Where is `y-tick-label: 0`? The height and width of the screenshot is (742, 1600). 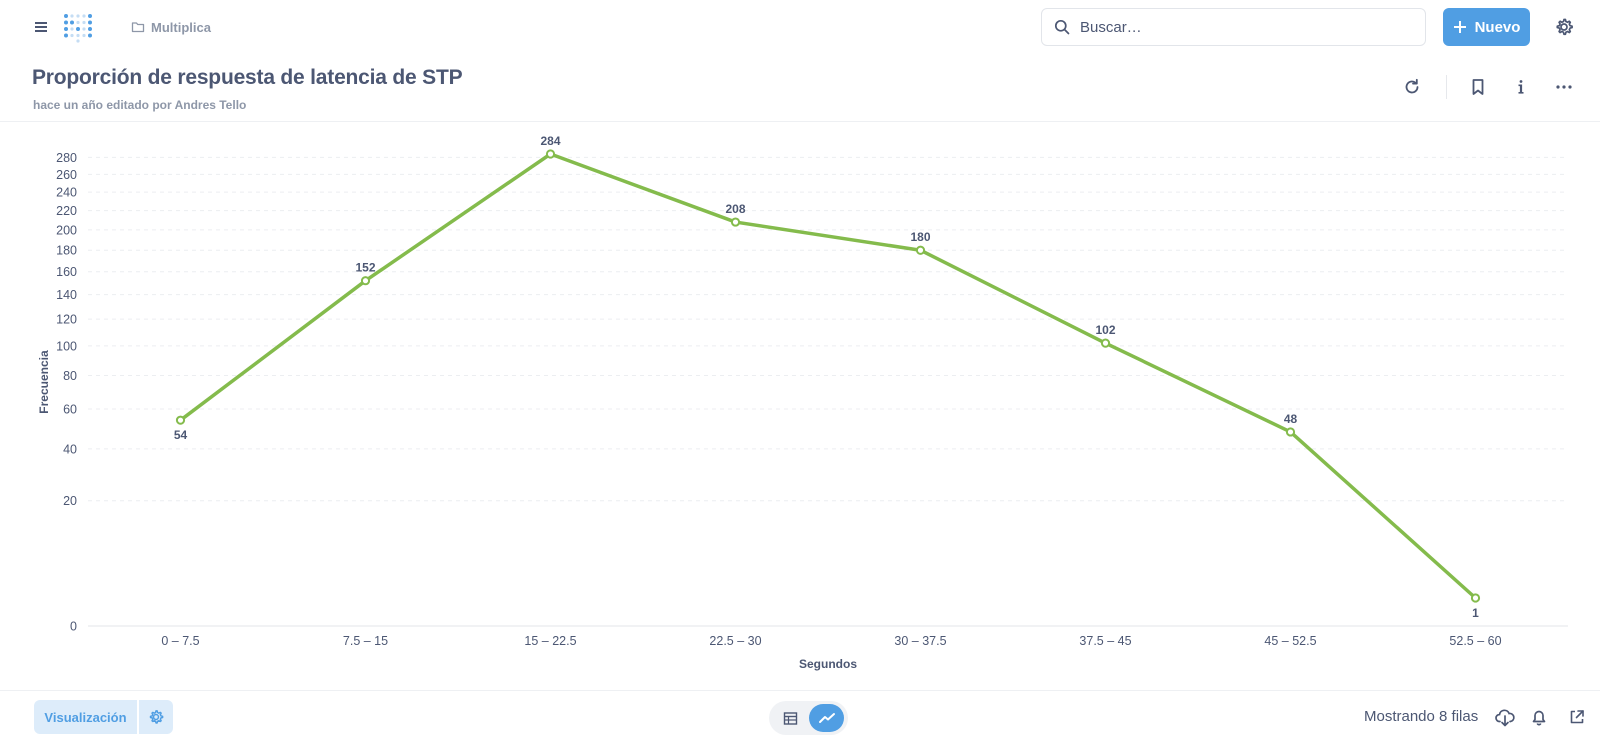
y-tick-label: 0 is located at coordinates (73, 627).